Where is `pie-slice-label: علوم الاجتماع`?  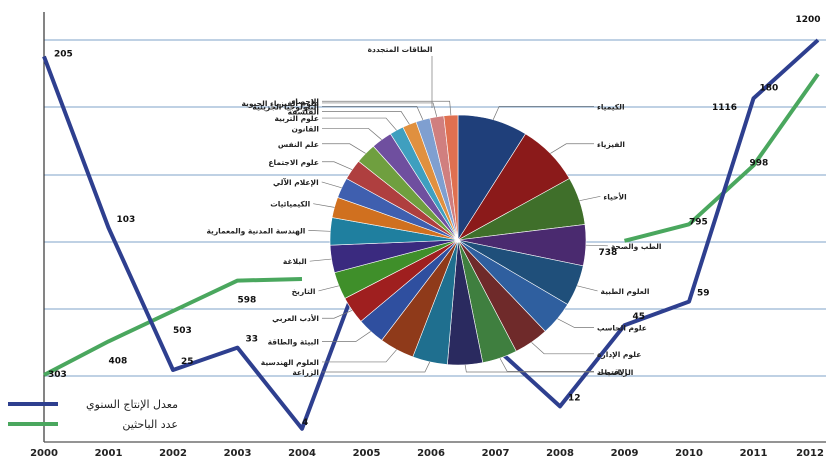
pie-slice-label: علوم الاجتماع is located at coordinates (293, 162).